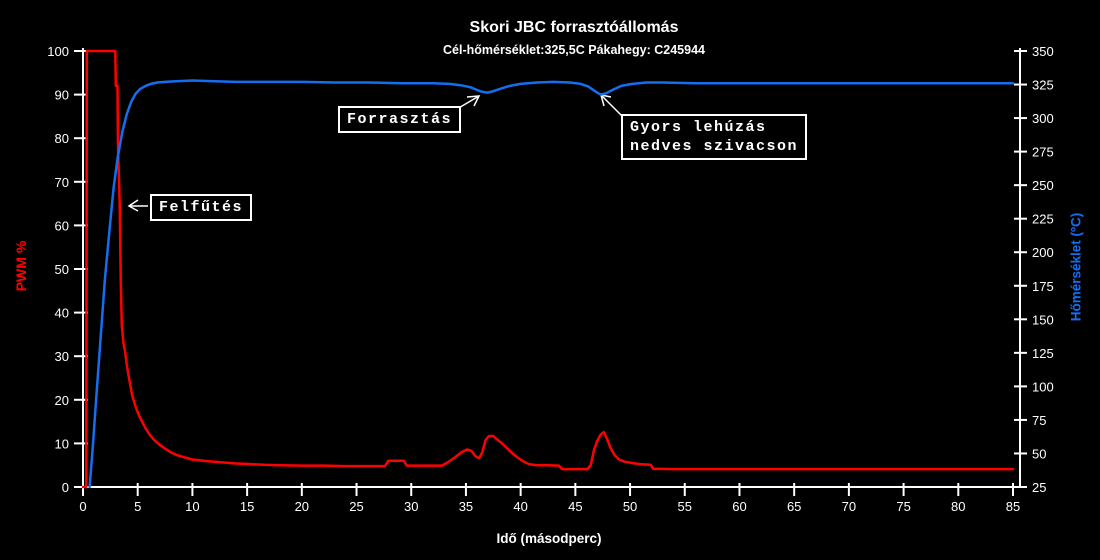  I want to click on right-tick-label-25: 25, so click(1039, 487).